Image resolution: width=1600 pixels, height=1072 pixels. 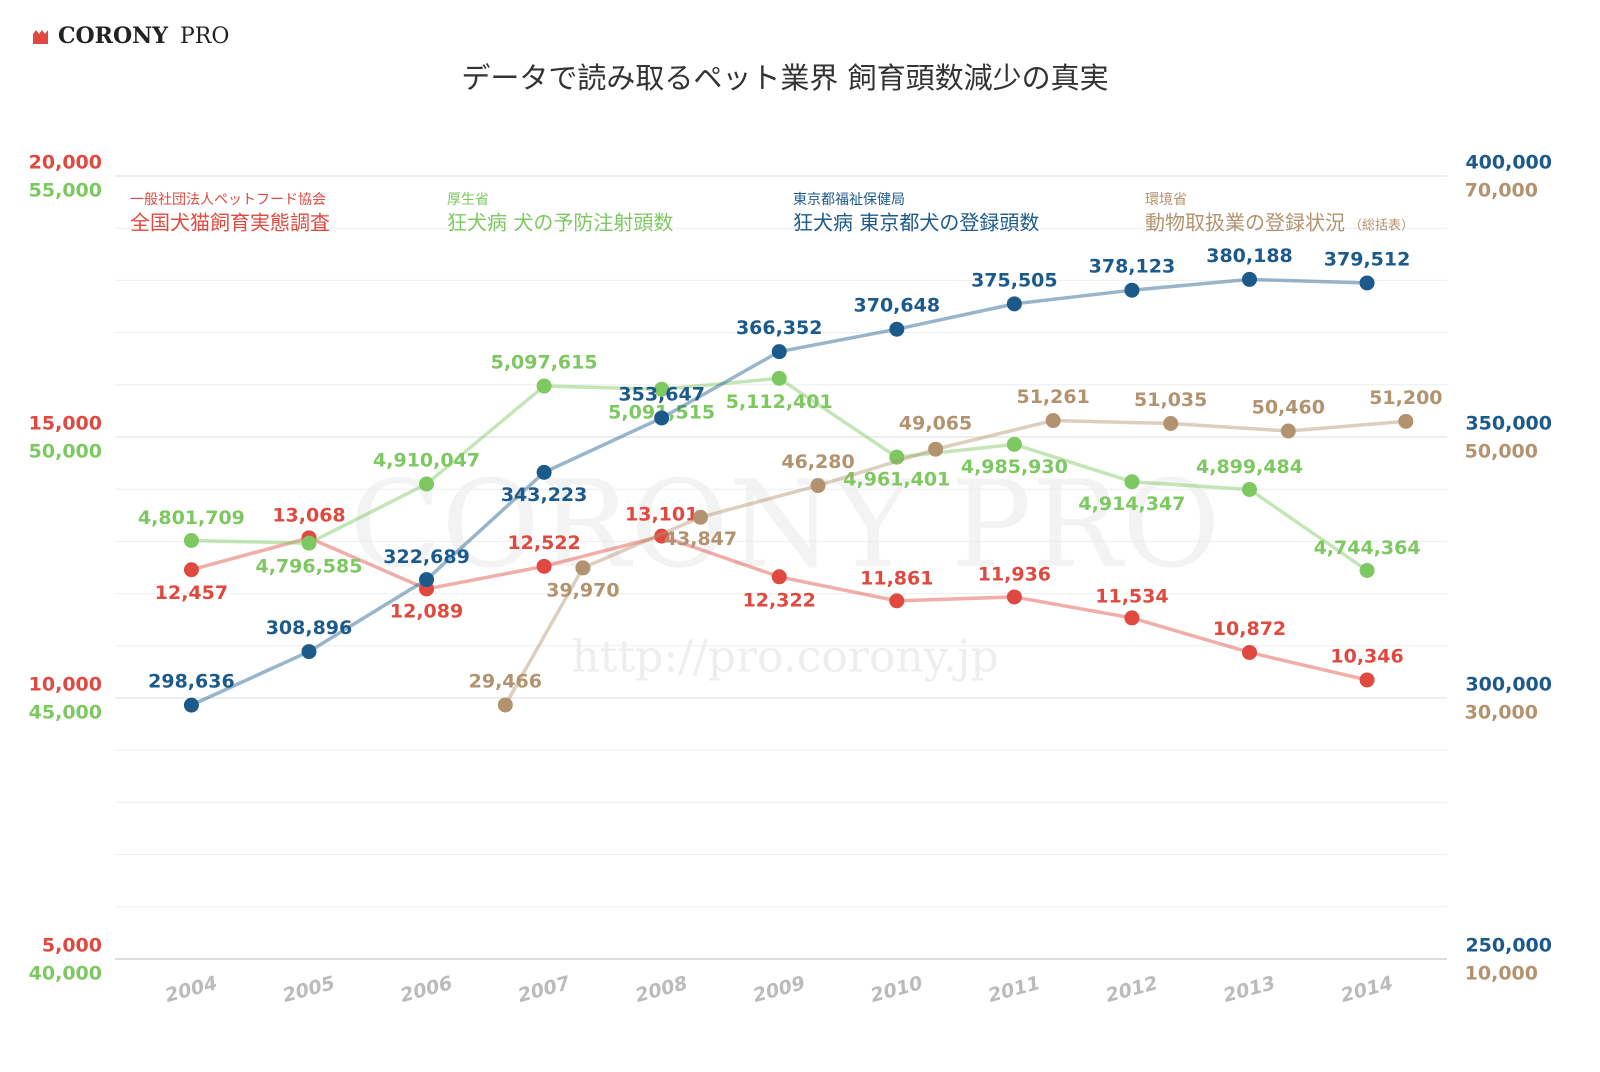 What do you see at coordinates (204, 36) in the screenshot?
I see `logo-light: PRO` at bounding box center [204, 36].